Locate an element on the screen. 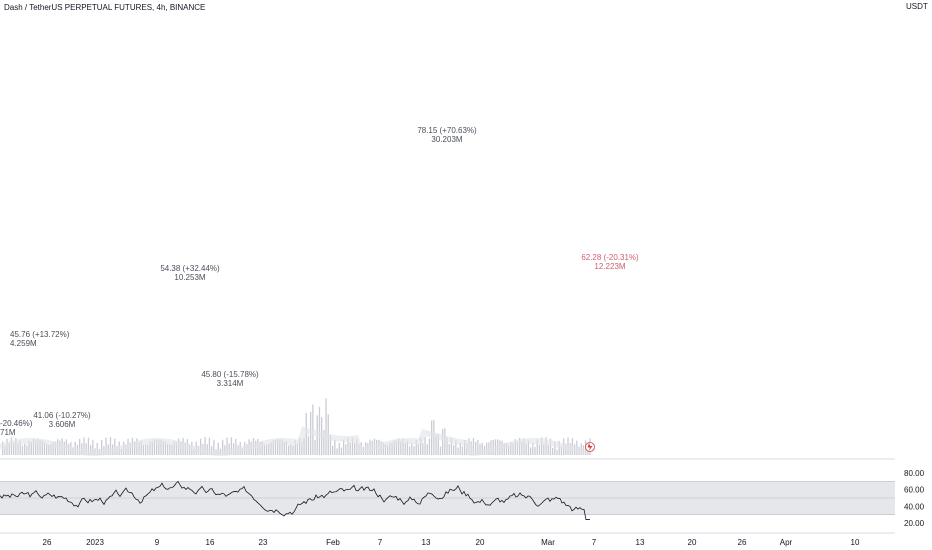 The image size is (932, 550). volume-change-label: 71M is located at coordinates (8, 432).